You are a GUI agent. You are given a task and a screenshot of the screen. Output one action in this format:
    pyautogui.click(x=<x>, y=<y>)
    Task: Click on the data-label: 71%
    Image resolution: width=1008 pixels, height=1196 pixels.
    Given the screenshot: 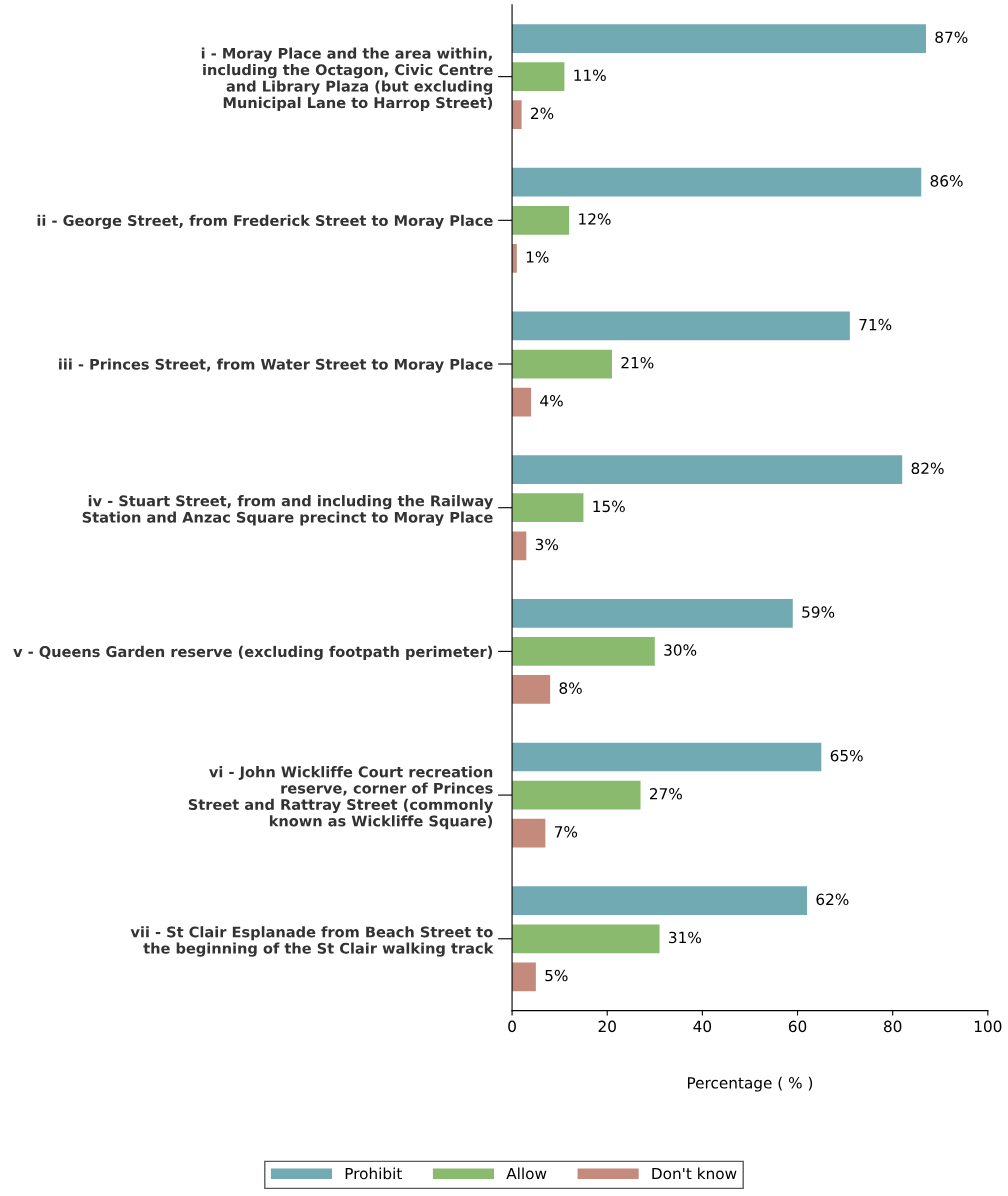 What is the action you would take?
    pyautogui.click(x=875, y=324)
    